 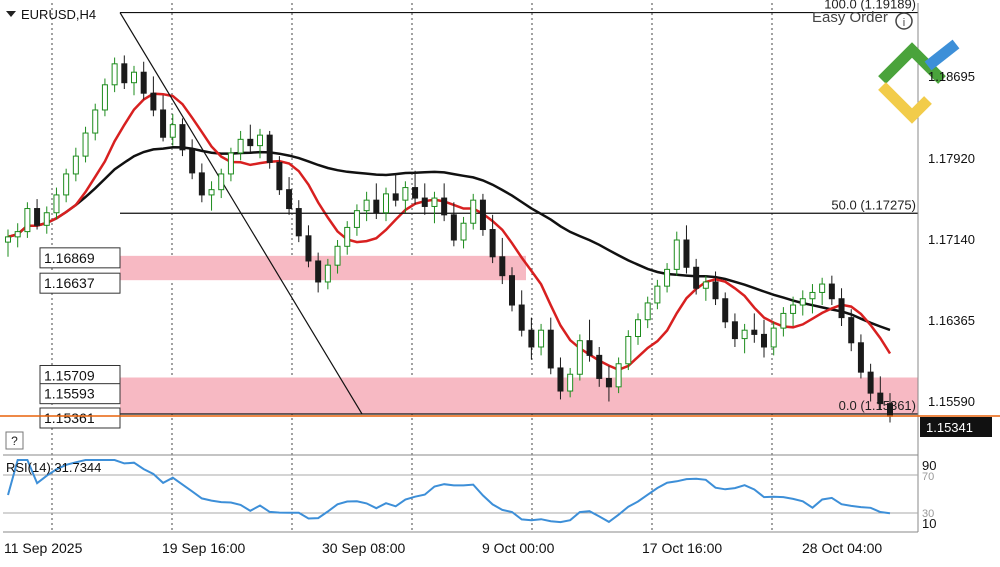 I want to click on time-label: 11 Sep 2025, so click(x=43, y=548).